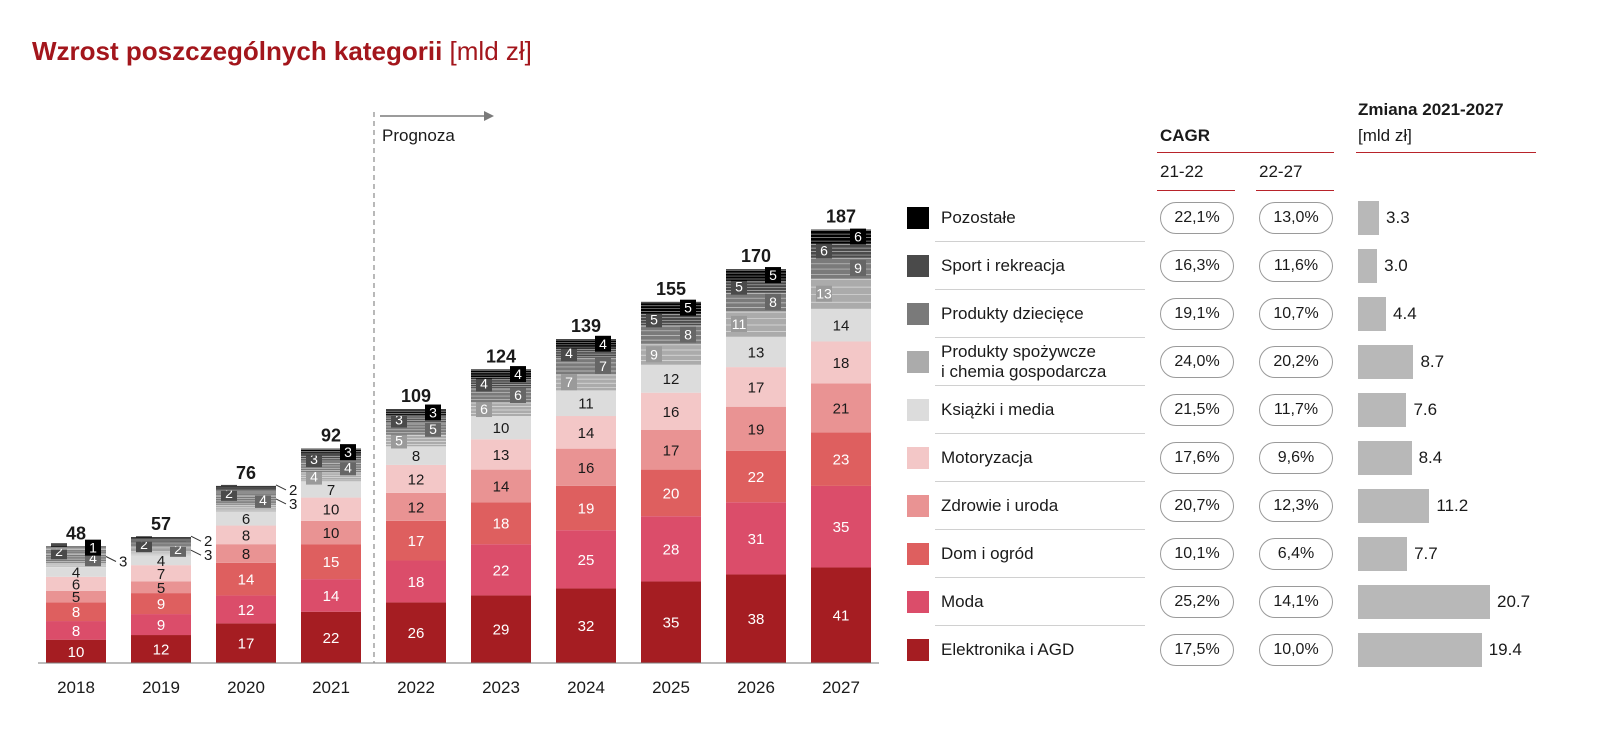  What do you see at coordinates (1197, 650) in the screenshot?
I see `cagr-21-22-value: 17,5%` at bounding box center [1197, 650].